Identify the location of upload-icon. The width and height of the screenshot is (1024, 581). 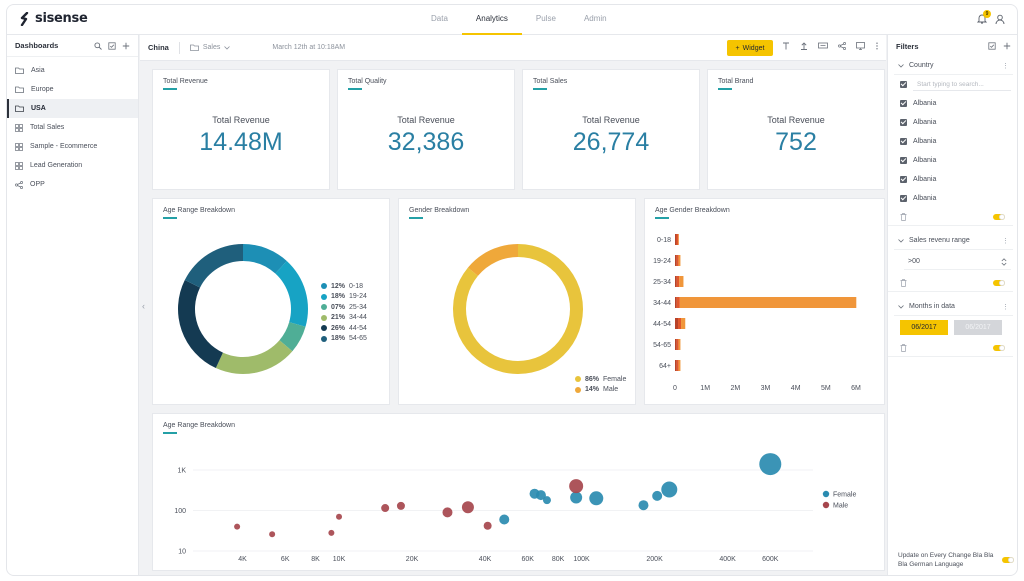
(804, 46).